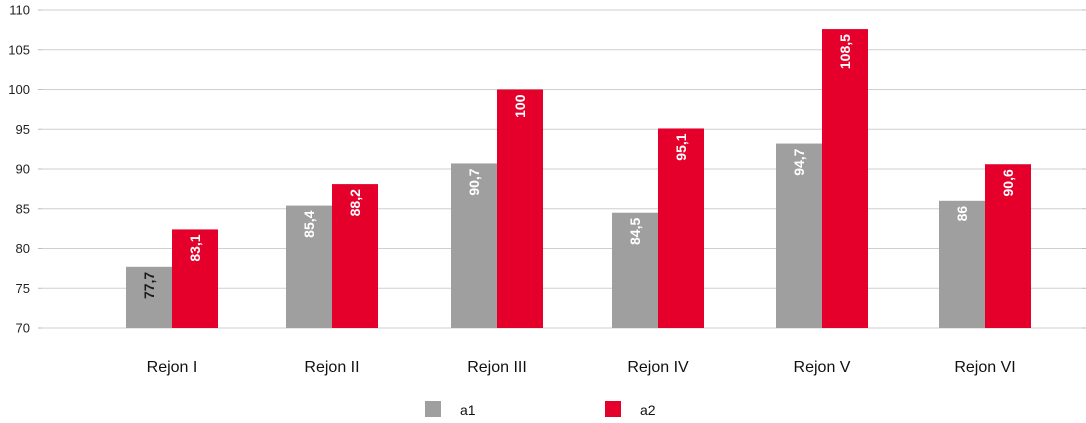 The height and width of the screenshot is (423, 1086). Describe the element at coordinates (648, 410) in the screenshot. I see `legend-label-a2: a2` at that location.